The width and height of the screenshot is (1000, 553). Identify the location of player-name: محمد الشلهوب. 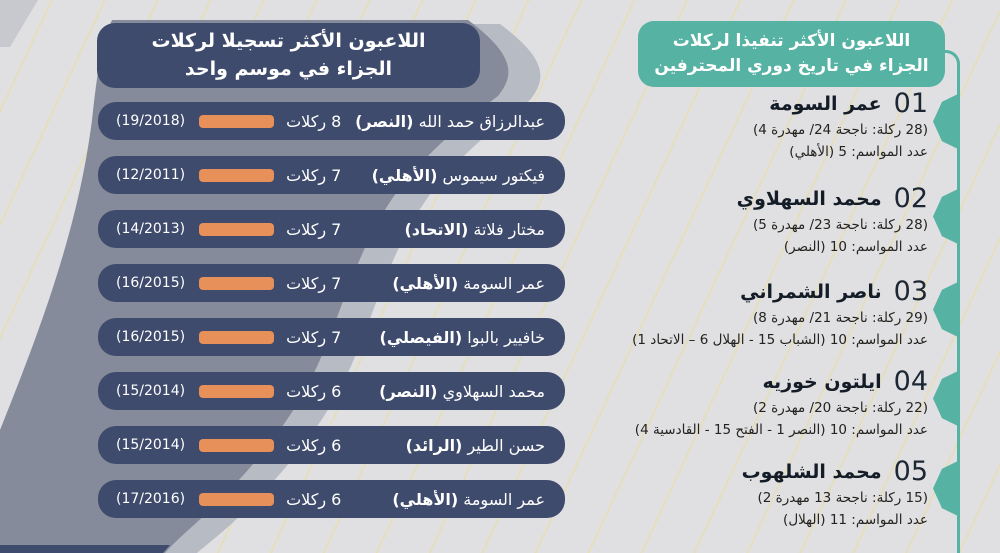
(811, 471).